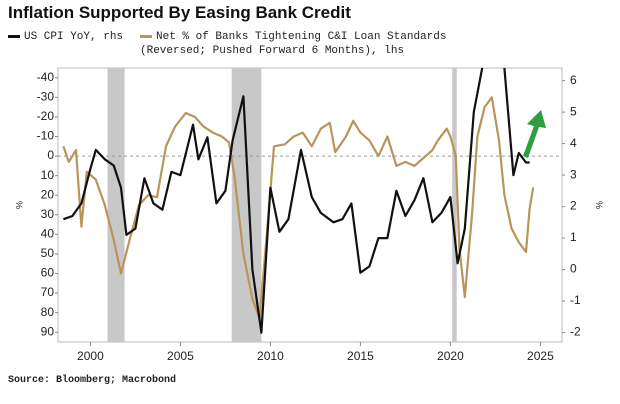 This screenshot has width=620, height=404. What do you see at coordinates (46, 77) in the screenshot?
I see `y-tick-label: -40` at bounding box center [46, 77].